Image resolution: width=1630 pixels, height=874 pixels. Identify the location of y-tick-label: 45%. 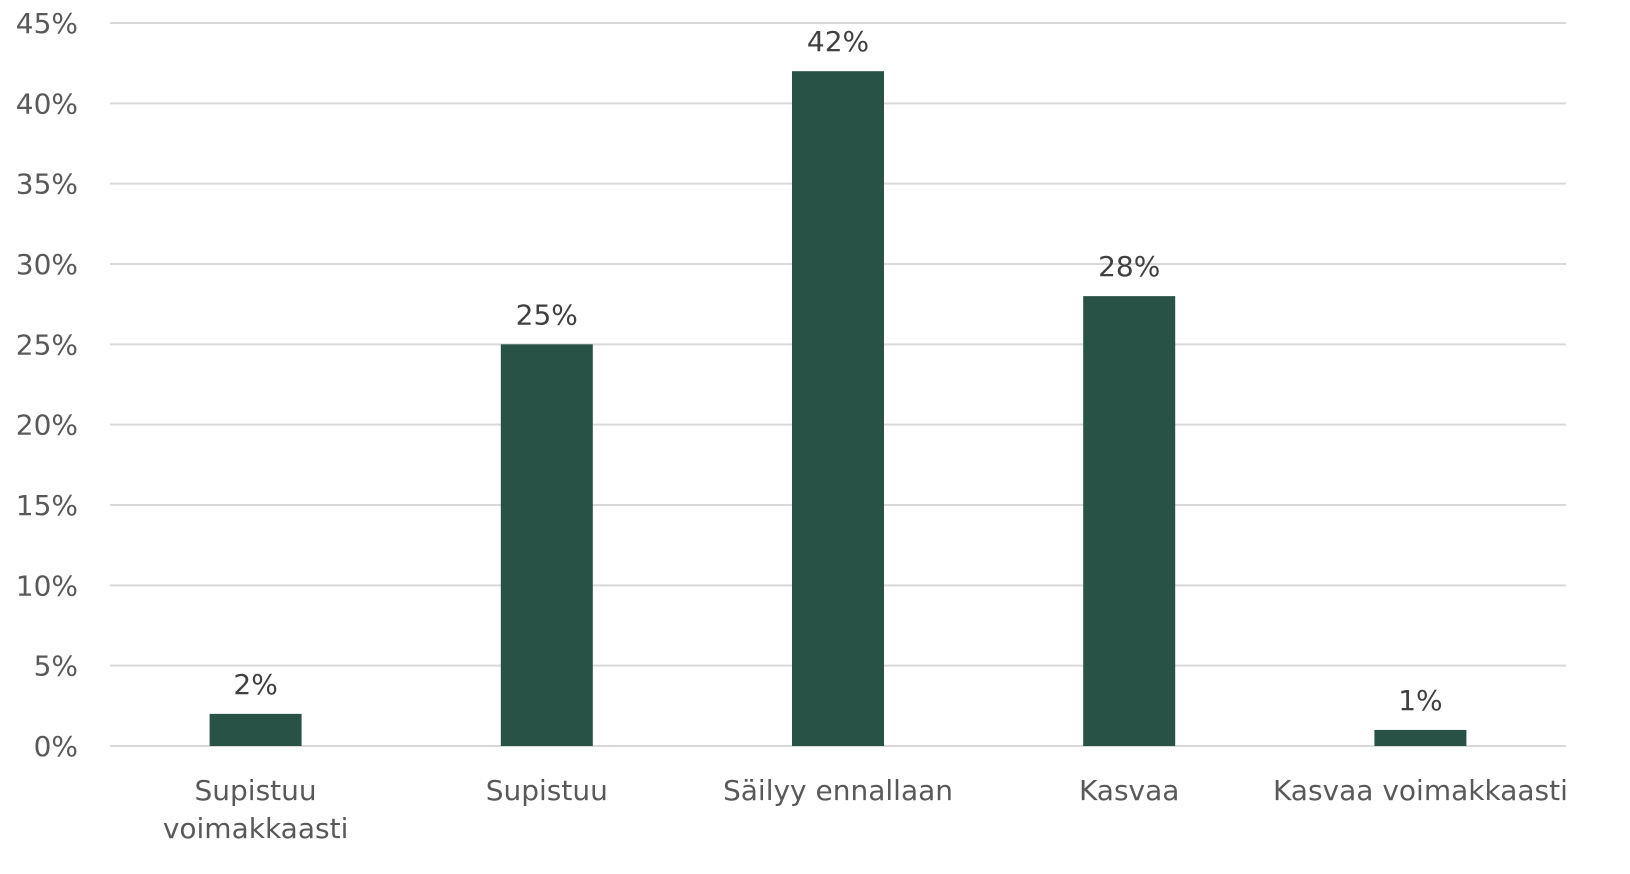
(47, 23).